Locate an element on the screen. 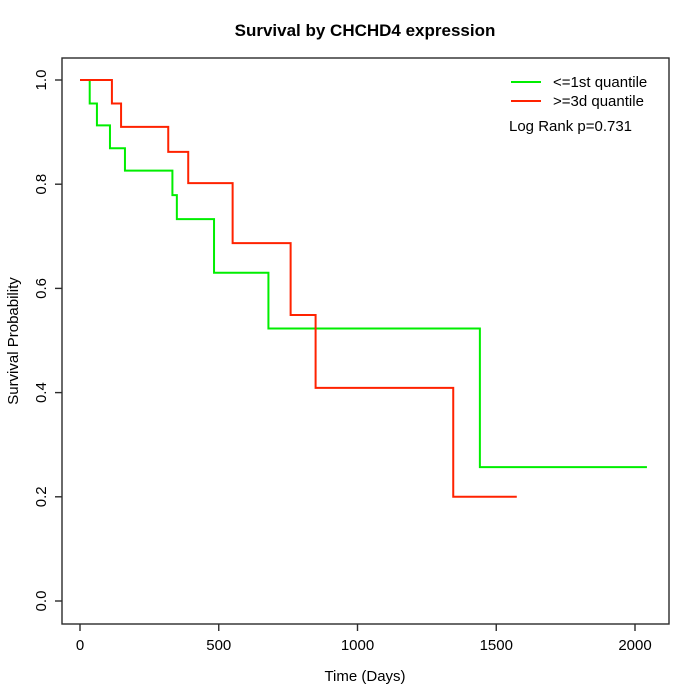  y-tick-label: 1.0 is located at coordinates (41, 80).